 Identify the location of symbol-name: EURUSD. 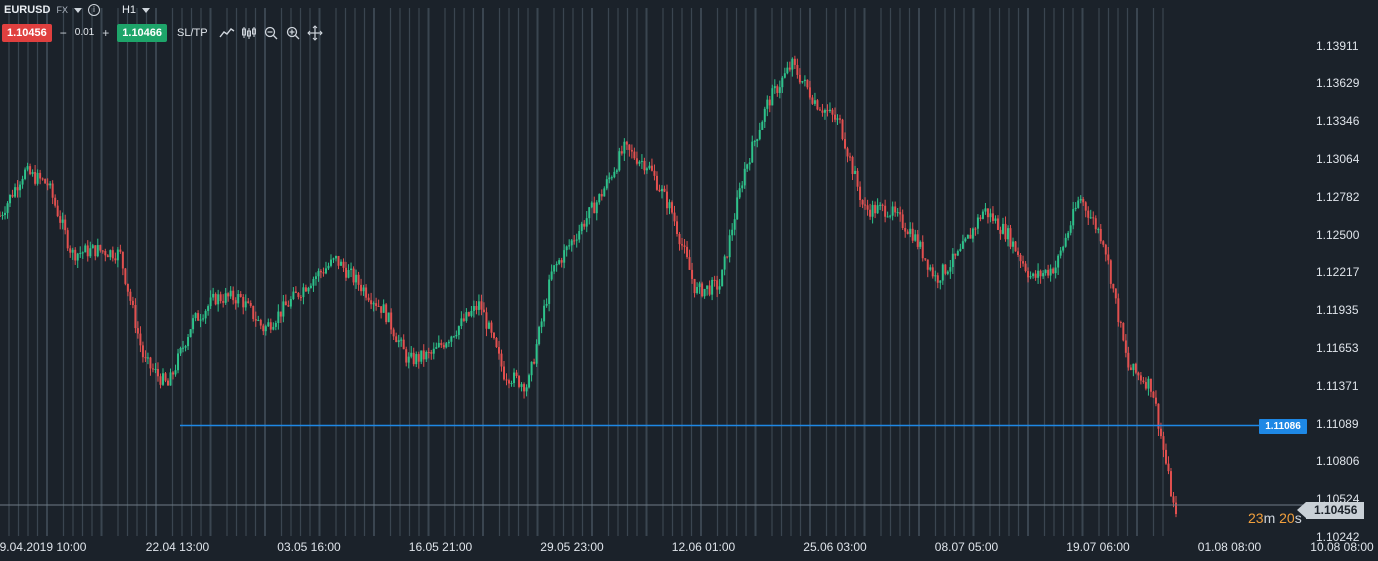
(27, 10).